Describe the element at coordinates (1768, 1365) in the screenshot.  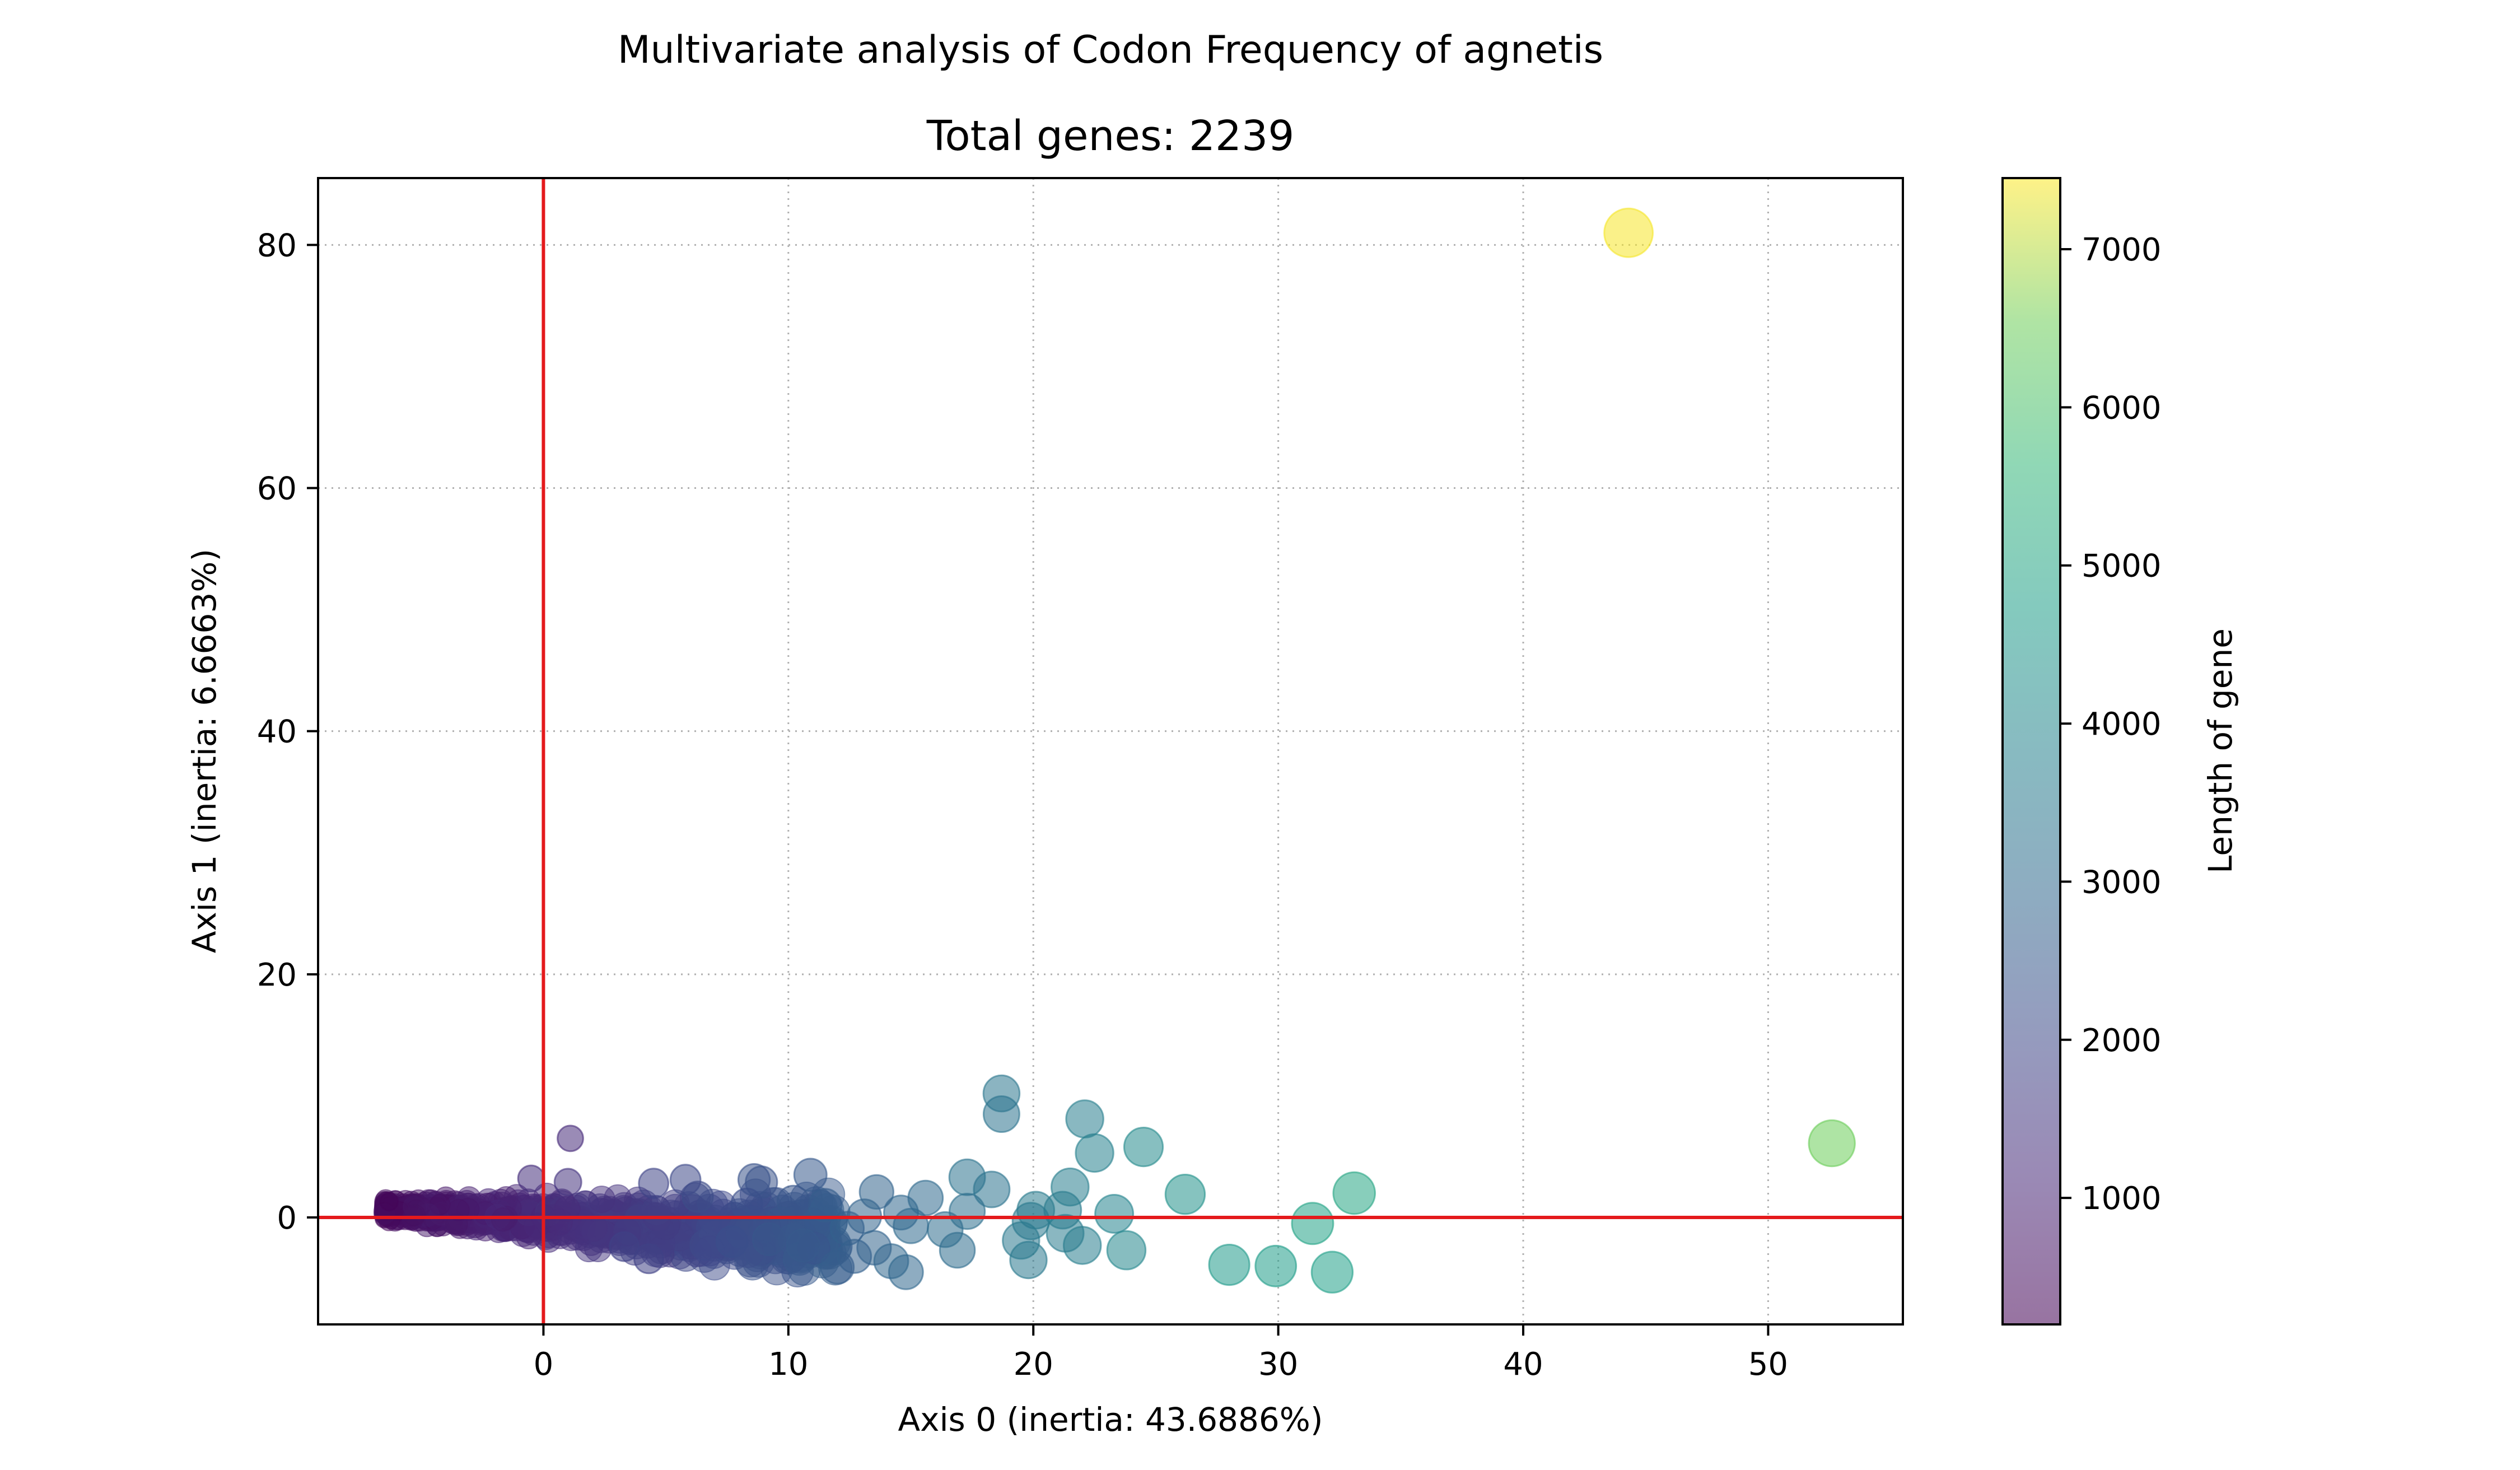
I see `x-tick-label: 50` at that location.